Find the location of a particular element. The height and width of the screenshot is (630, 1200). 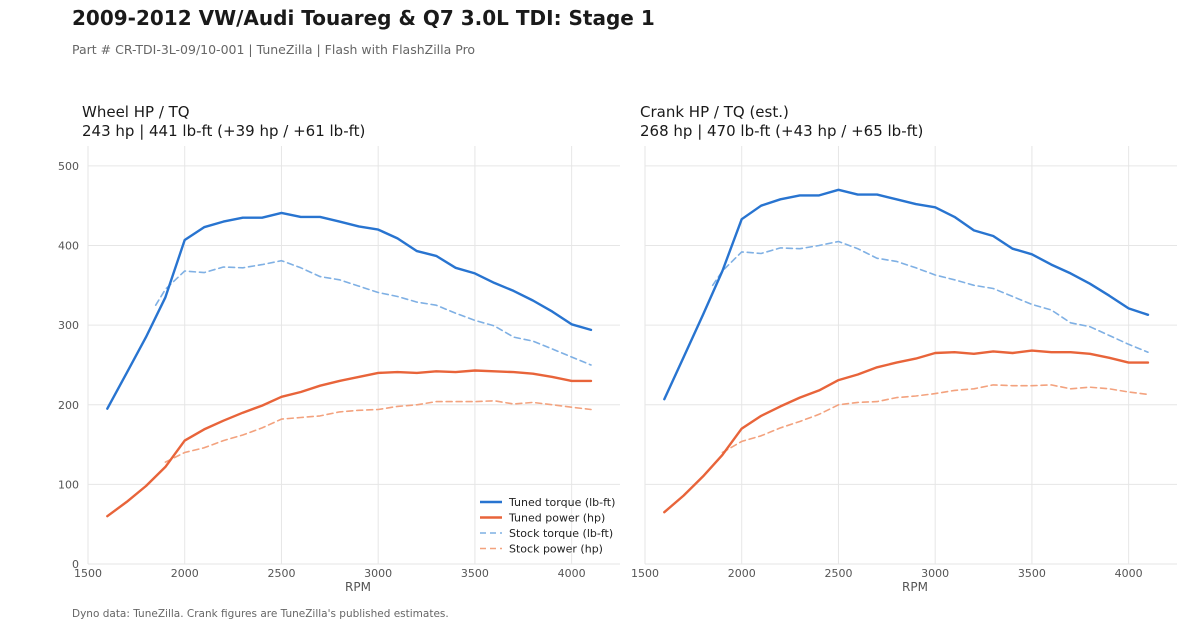

crank-series-tuned-power-hp is located at coordinates (906, 431).